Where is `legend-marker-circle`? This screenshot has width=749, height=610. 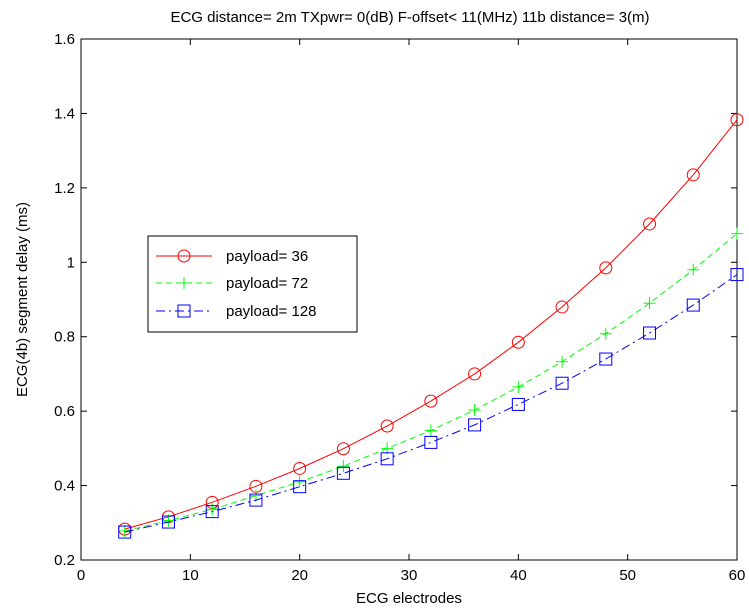 legend-marker-circle is located at coordinates (184, 256).